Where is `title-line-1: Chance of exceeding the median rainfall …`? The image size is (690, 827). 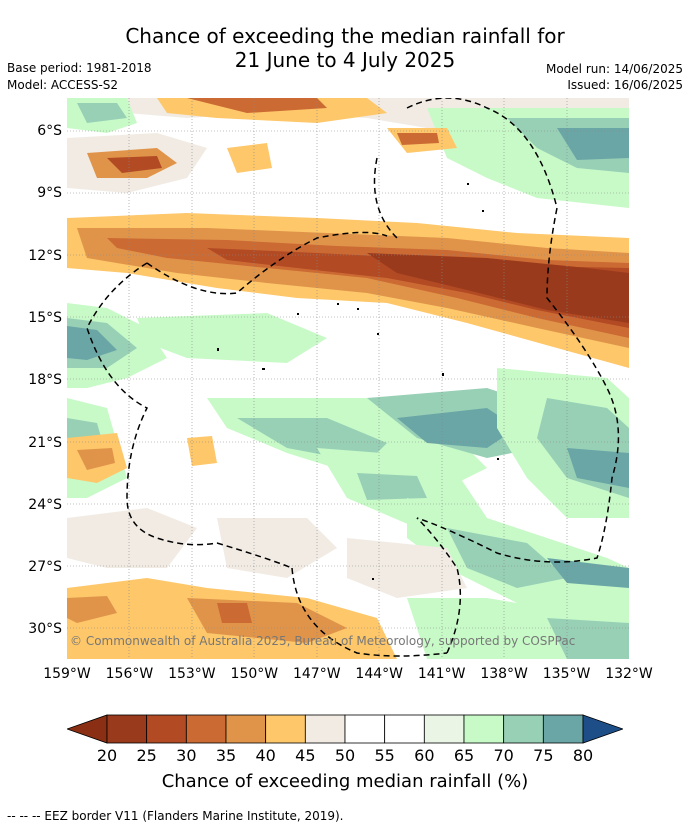 title-line-1: Chance of exceeding the median rainfall … is located at coordinates (345, 36).